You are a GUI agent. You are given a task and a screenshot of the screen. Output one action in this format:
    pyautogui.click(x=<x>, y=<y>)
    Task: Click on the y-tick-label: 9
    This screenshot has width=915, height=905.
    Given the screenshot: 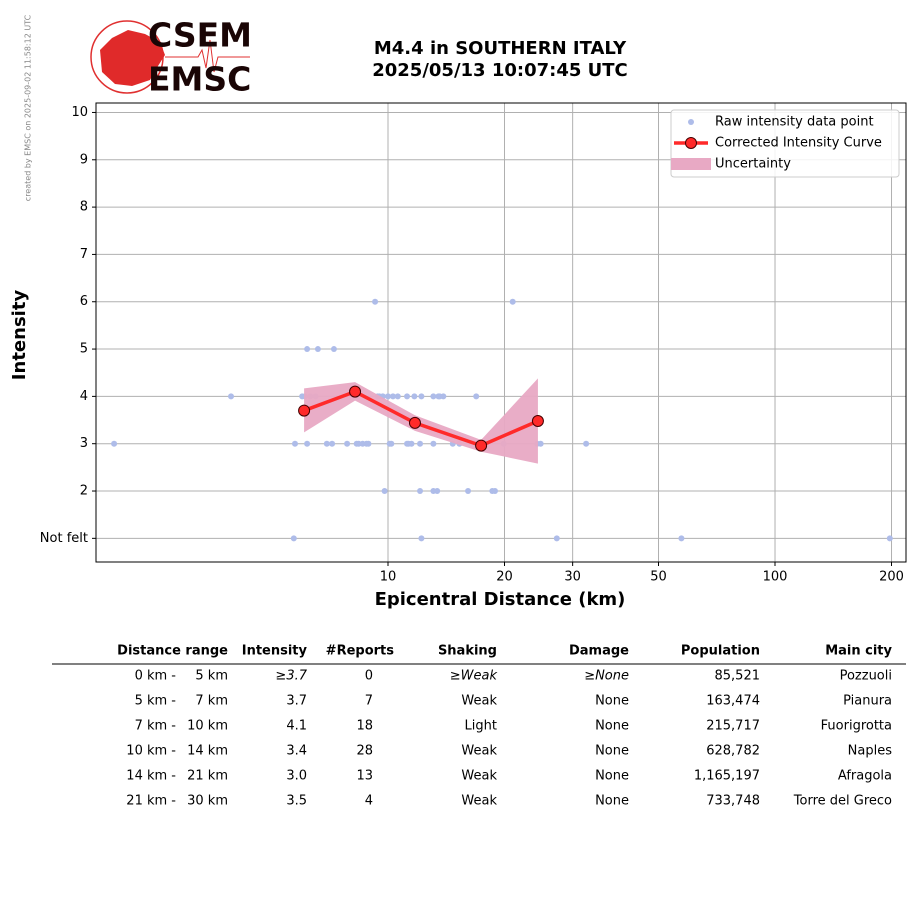 What is the action you would take?
    pyautogui.click(x=84, y=159)
    